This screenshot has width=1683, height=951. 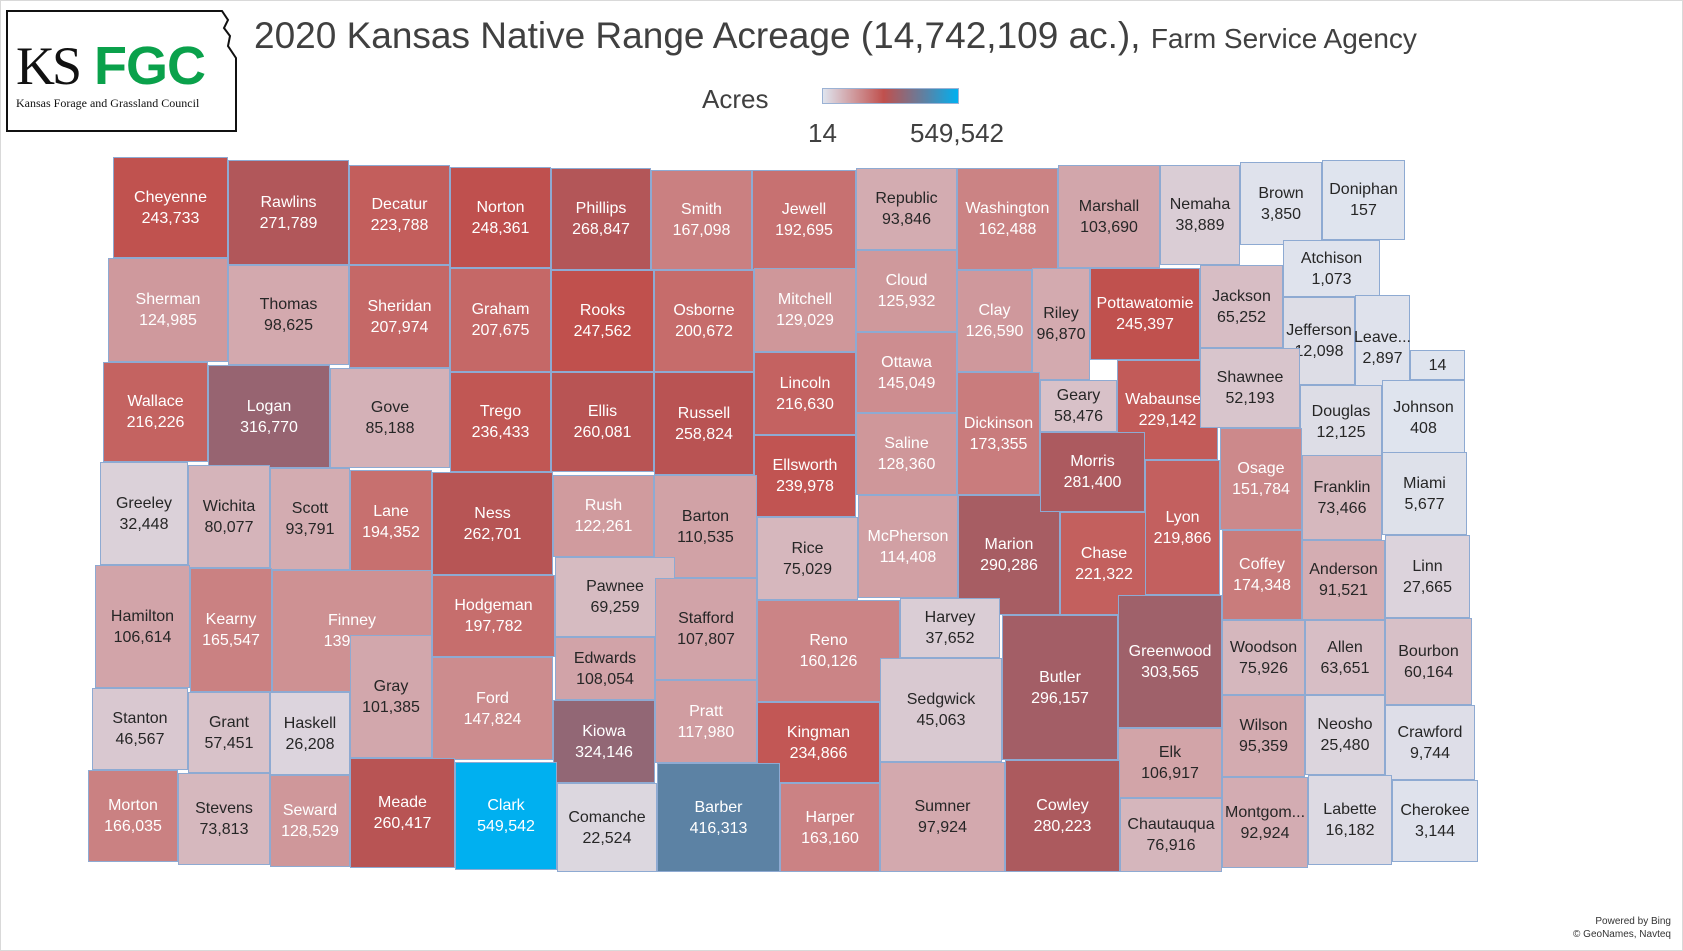 I want to click on county-hamilton: Hamilton 106,614, so click(x=142, y=626).